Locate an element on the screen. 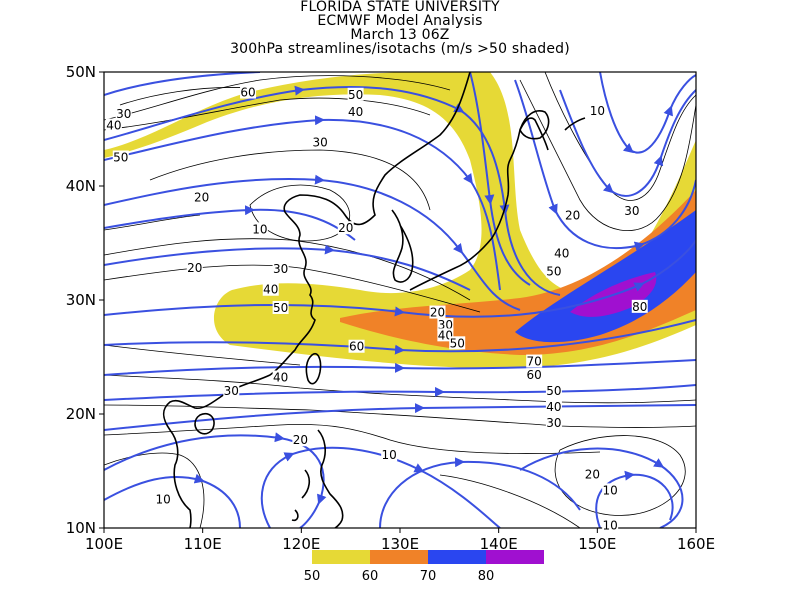  lat-tick-label: 50N is located at coordinates (81, 72).